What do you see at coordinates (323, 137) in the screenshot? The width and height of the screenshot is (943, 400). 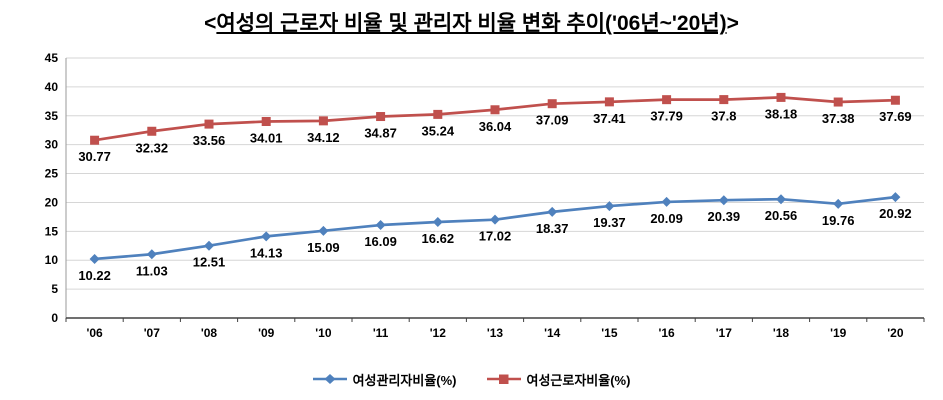 I see `data-label: 34.12` at bounding box center [323, 137].